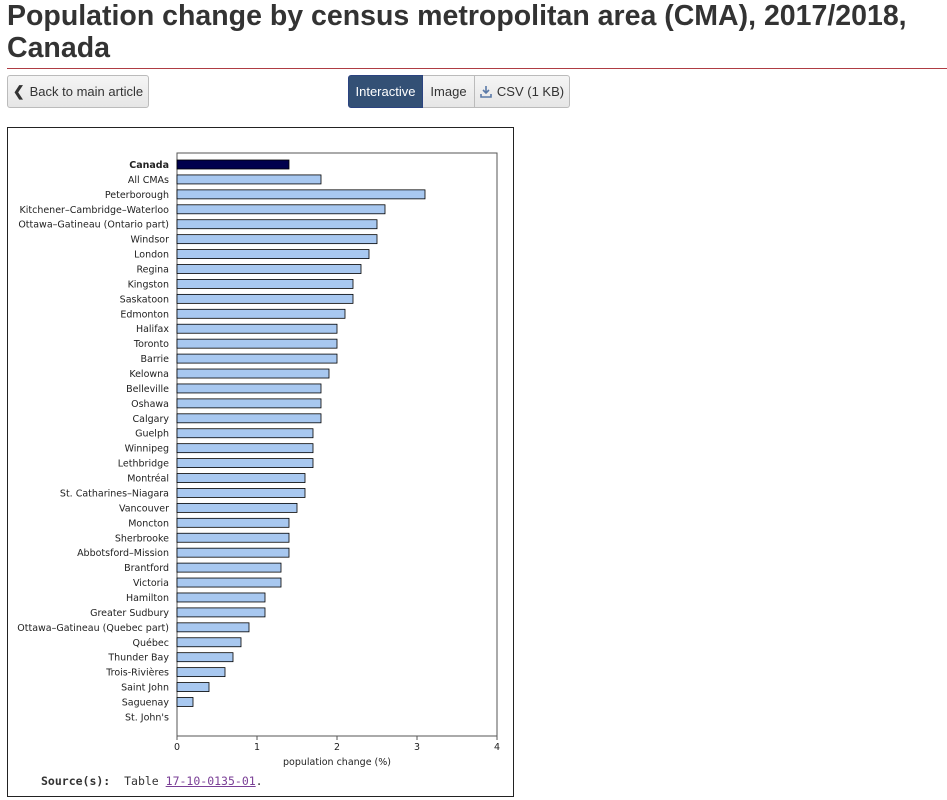 The width and height of the screenshot is (947, 800). Describe the element at coordinates (148, 284) in the screenshot. I see `category-label-8: Kingston` at that location.